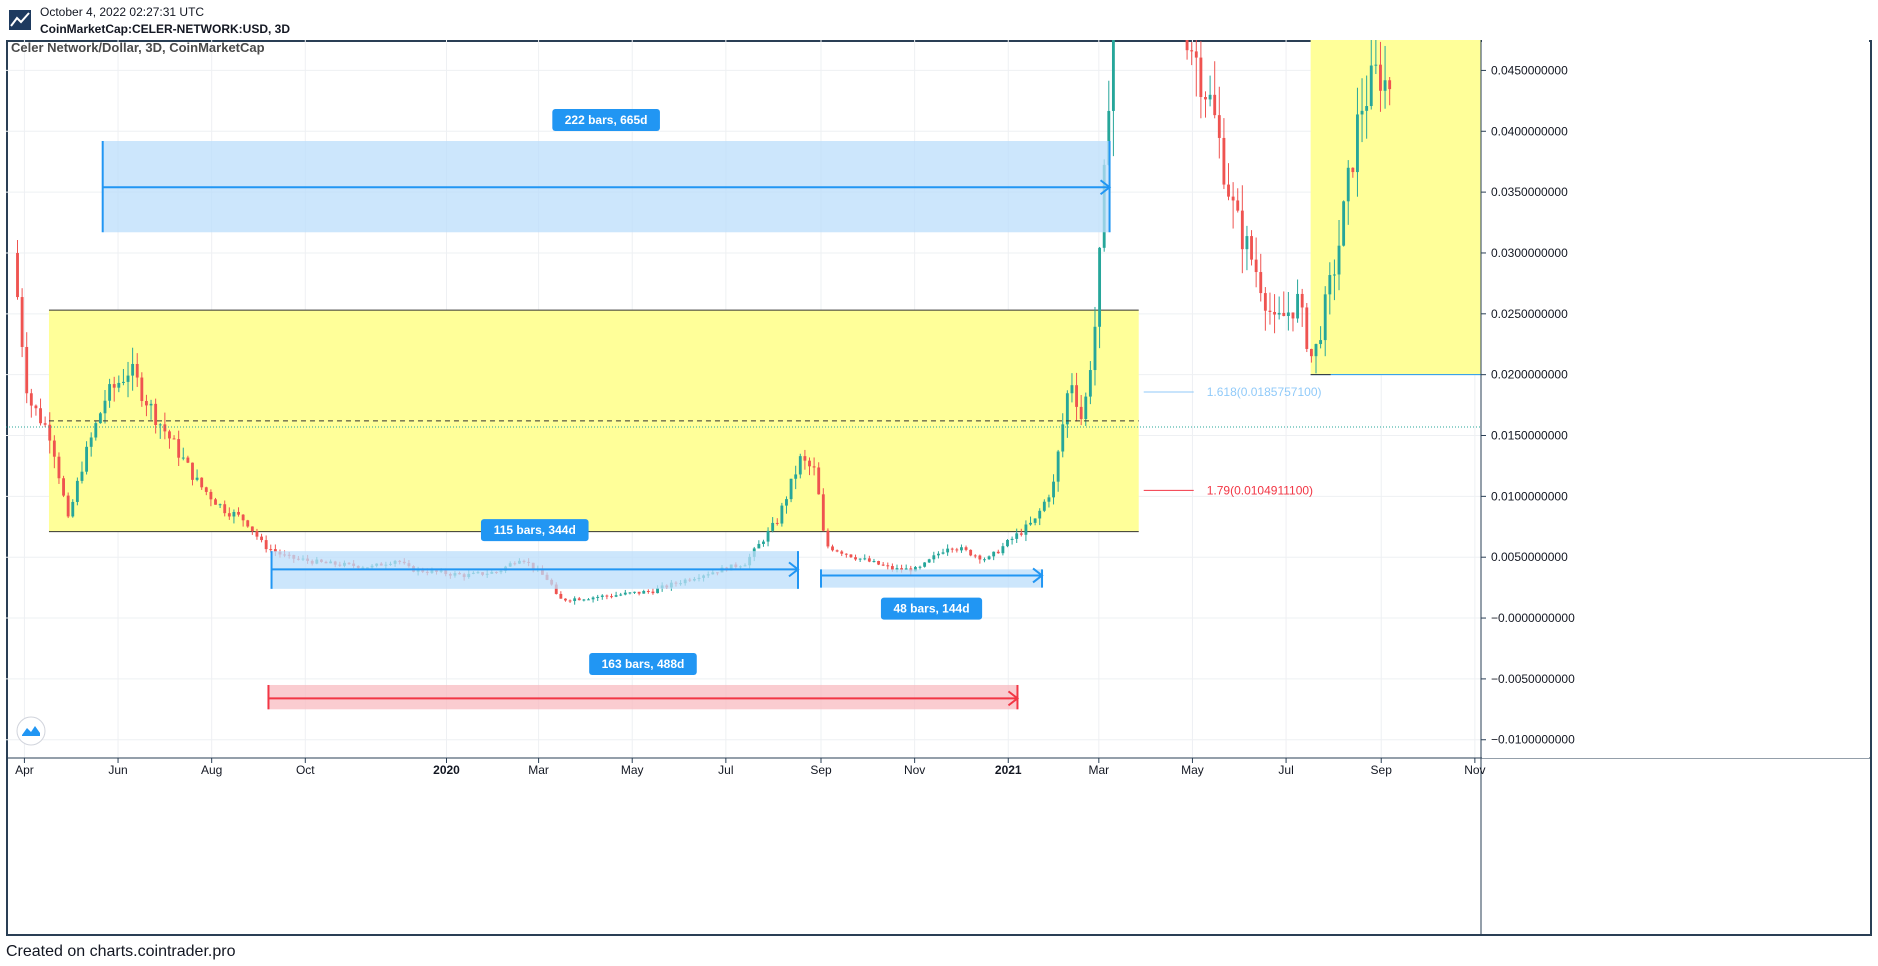  I want to click on date-tick-label: May, so click(1192, 770).